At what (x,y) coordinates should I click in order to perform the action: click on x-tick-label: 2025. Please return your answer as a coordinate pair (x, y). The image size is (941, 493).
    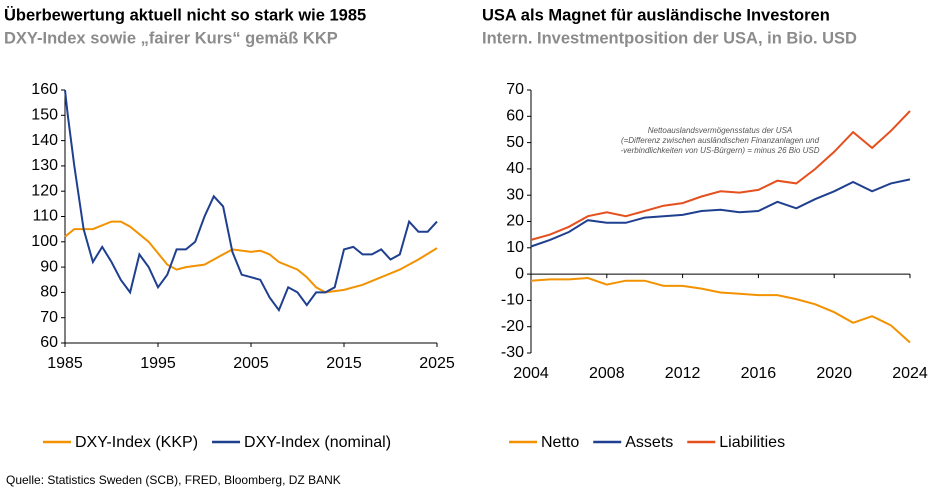
    Looking at the image, I should click on (437, 363).